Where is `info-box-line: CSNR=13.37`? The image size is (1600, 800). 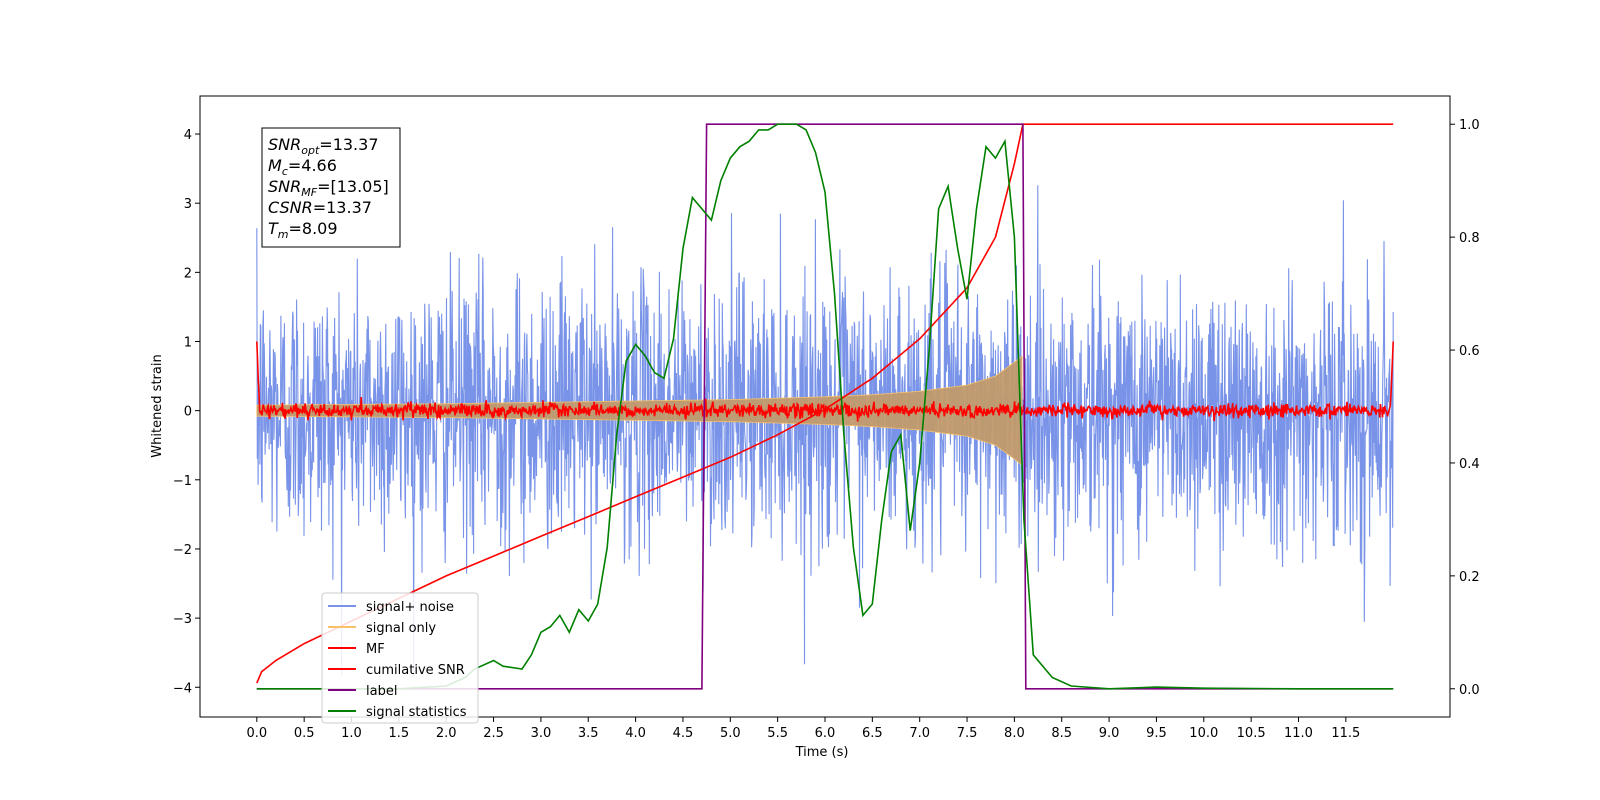 info-box-line: CSNR=13.37 is located at coordinates (320, 207).